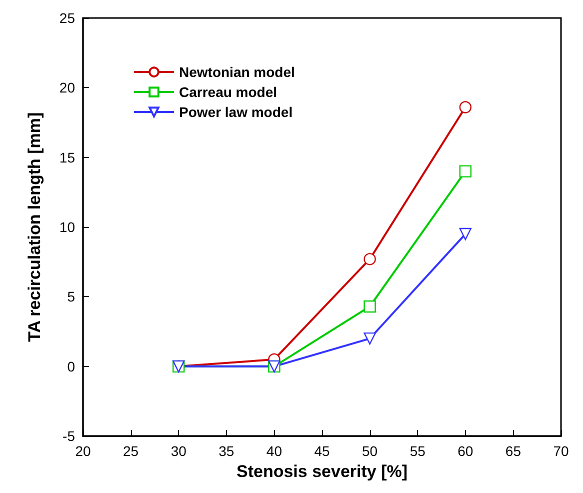 The image size is (583, 493). Describe the element at coordinates (236, 112) in the screenshot. I see `legend-label: Power law model` at that location.